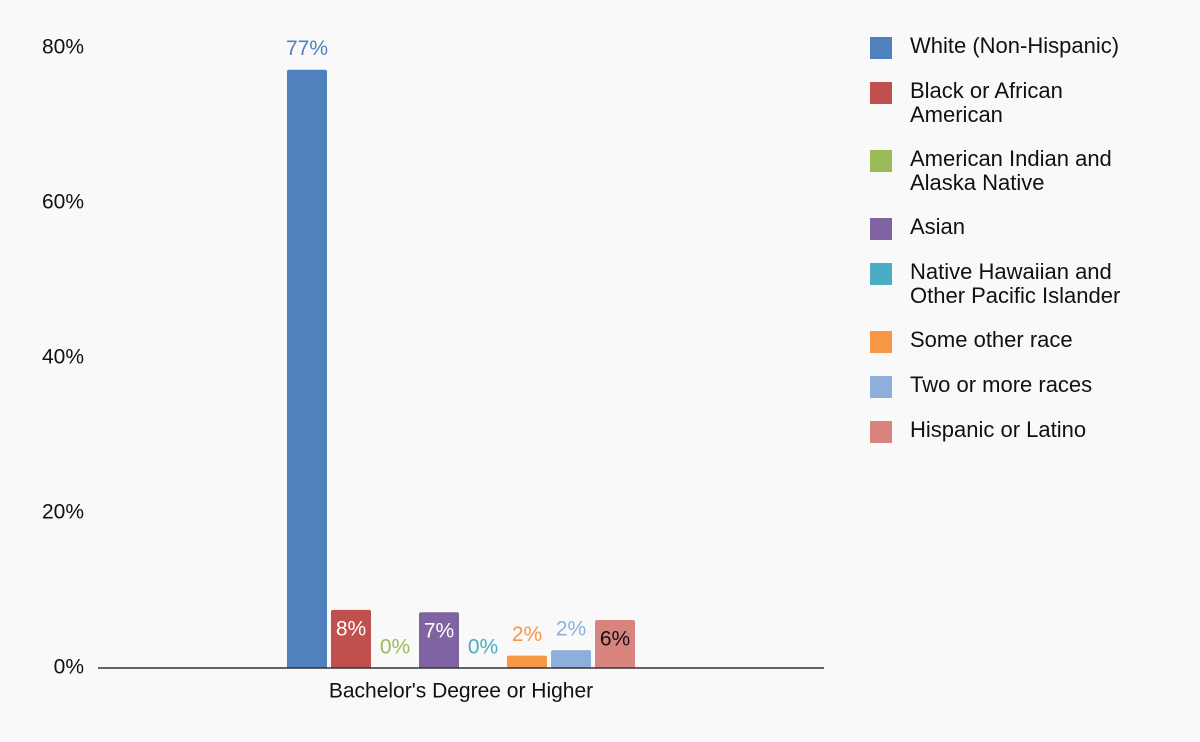  I want to click on legend-label: Asian, so click(938, 226).